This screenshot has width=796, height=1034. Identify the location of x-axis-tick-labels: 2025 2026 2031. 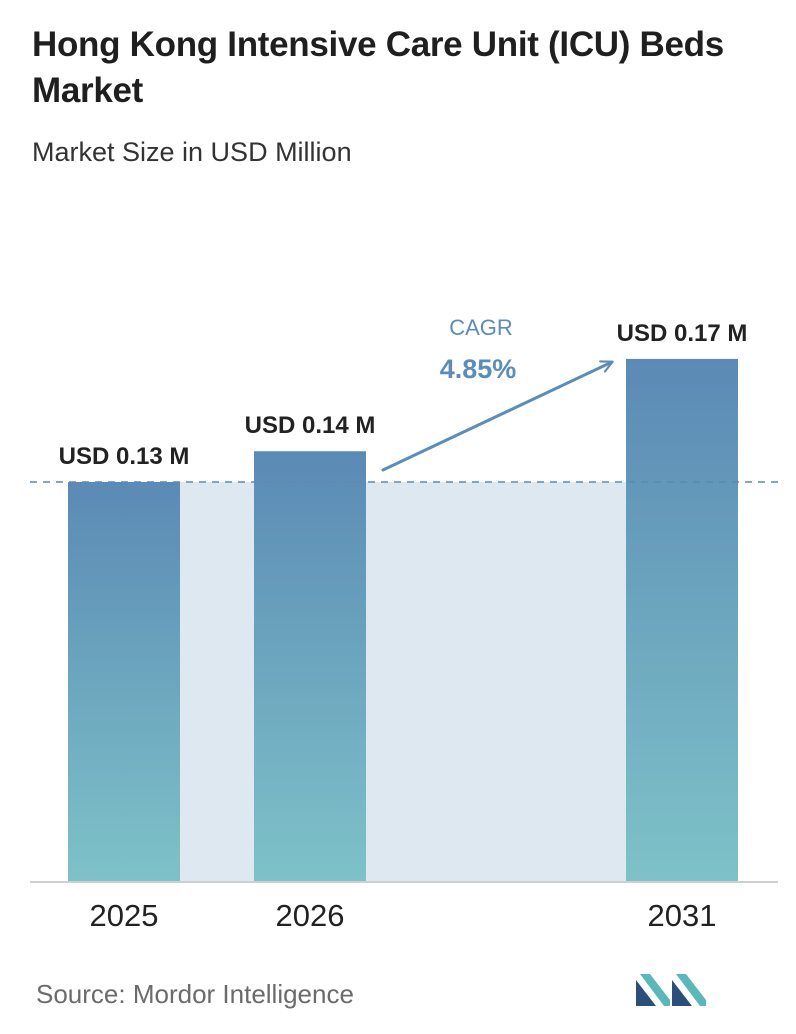
(403, 915).